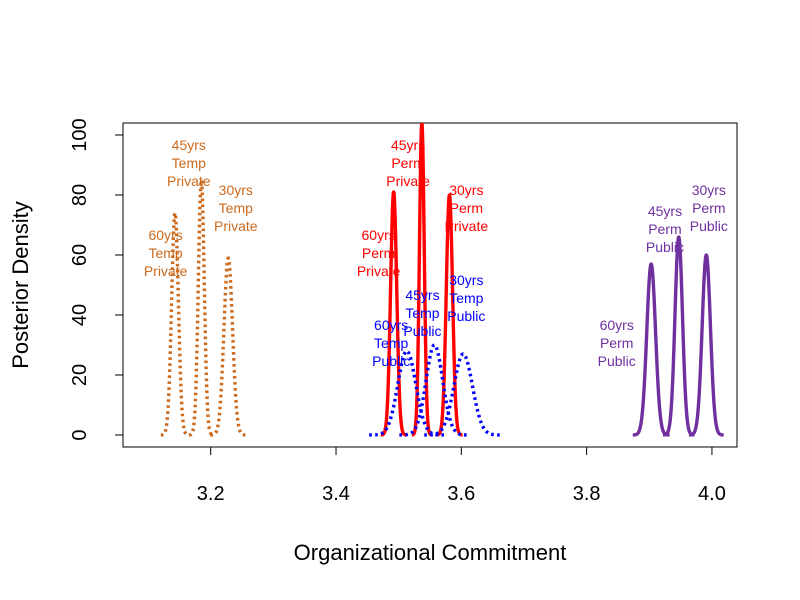 Image resolution: width=800 pixels, height=600 pixels. I want to click on x-tick-label: 4.0, so click(712, 494).